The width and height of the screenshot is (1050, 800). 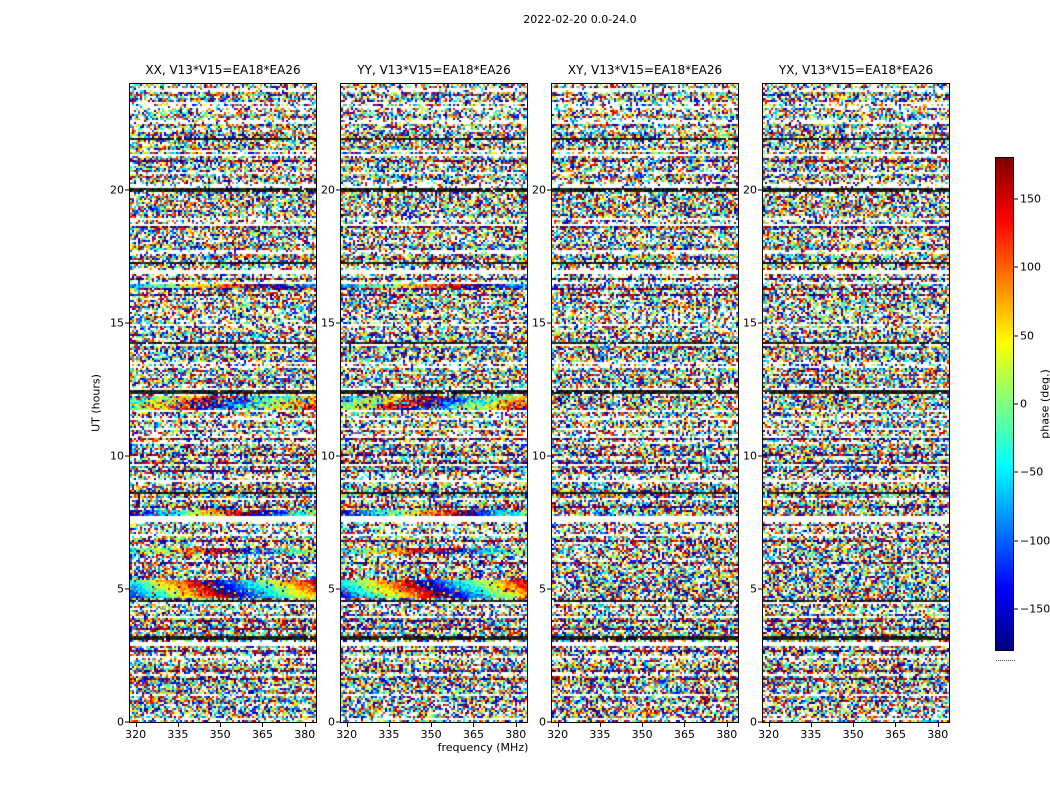 I want to click on heatmap-canvas-yy, so click(x=434, y=403).